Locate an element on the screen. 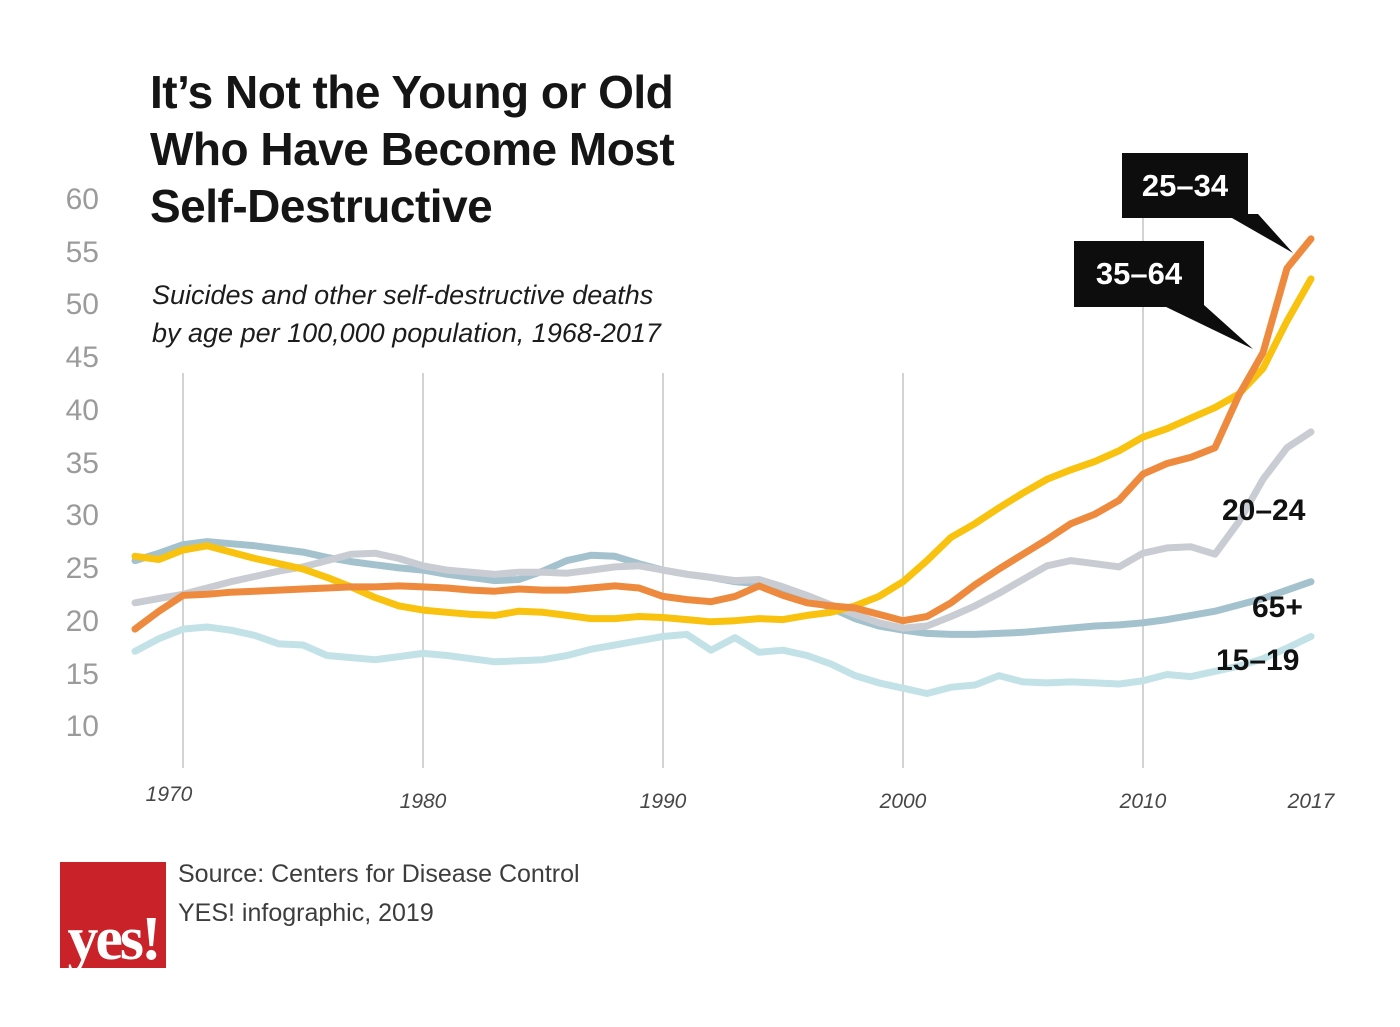  source-line1: Source: Centers for Disease Control is located at coordinates (379, 874).